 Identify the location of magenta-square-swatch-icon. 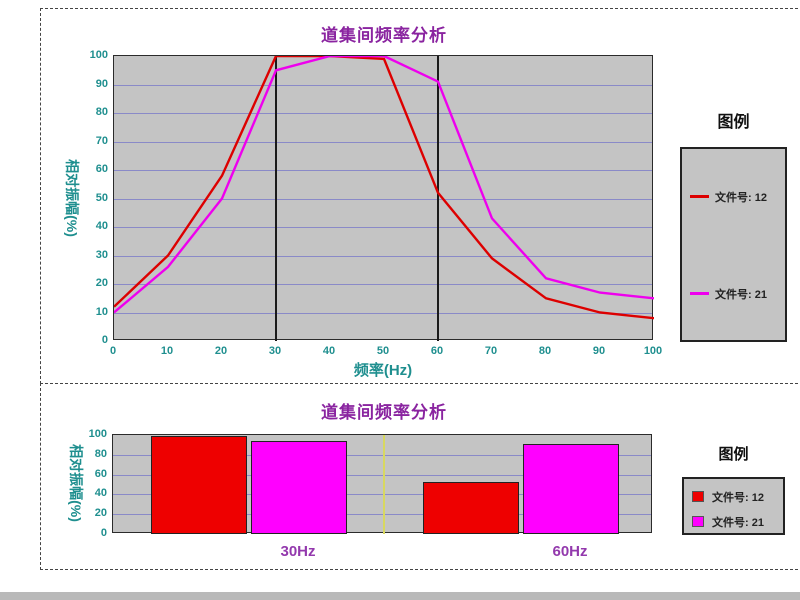
(698, 521).